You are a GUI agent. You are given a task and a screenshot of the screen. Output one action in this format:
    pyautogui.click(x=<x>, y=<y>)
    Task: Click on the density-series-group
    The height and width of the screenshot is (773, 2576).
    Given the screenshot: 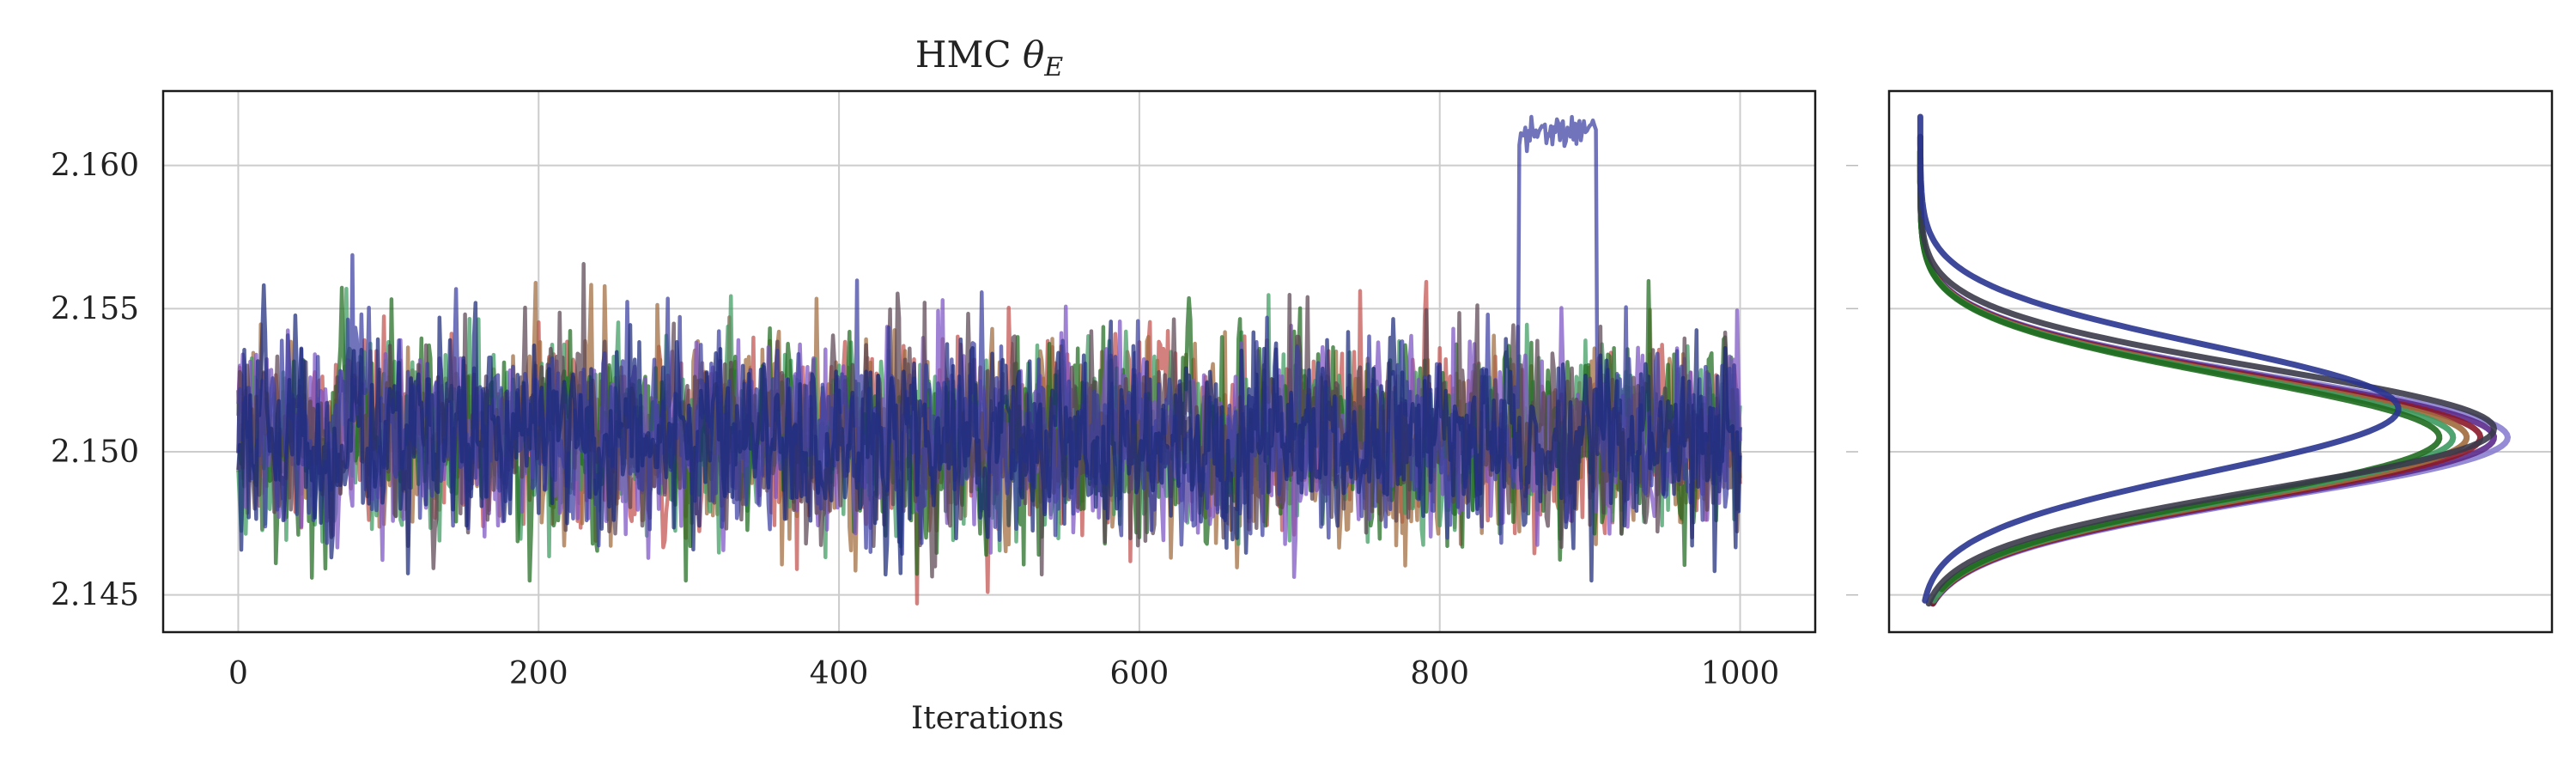 What is the action you would take?
    pyautogui.click(x=2214, y=360)
    